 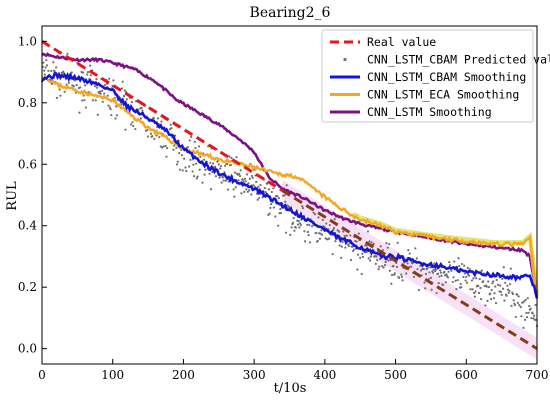 What do you see at coordinates (27, 287) in the screenshot?
I see `y-tick-label: 0.2` at bounding box center [27, 287].